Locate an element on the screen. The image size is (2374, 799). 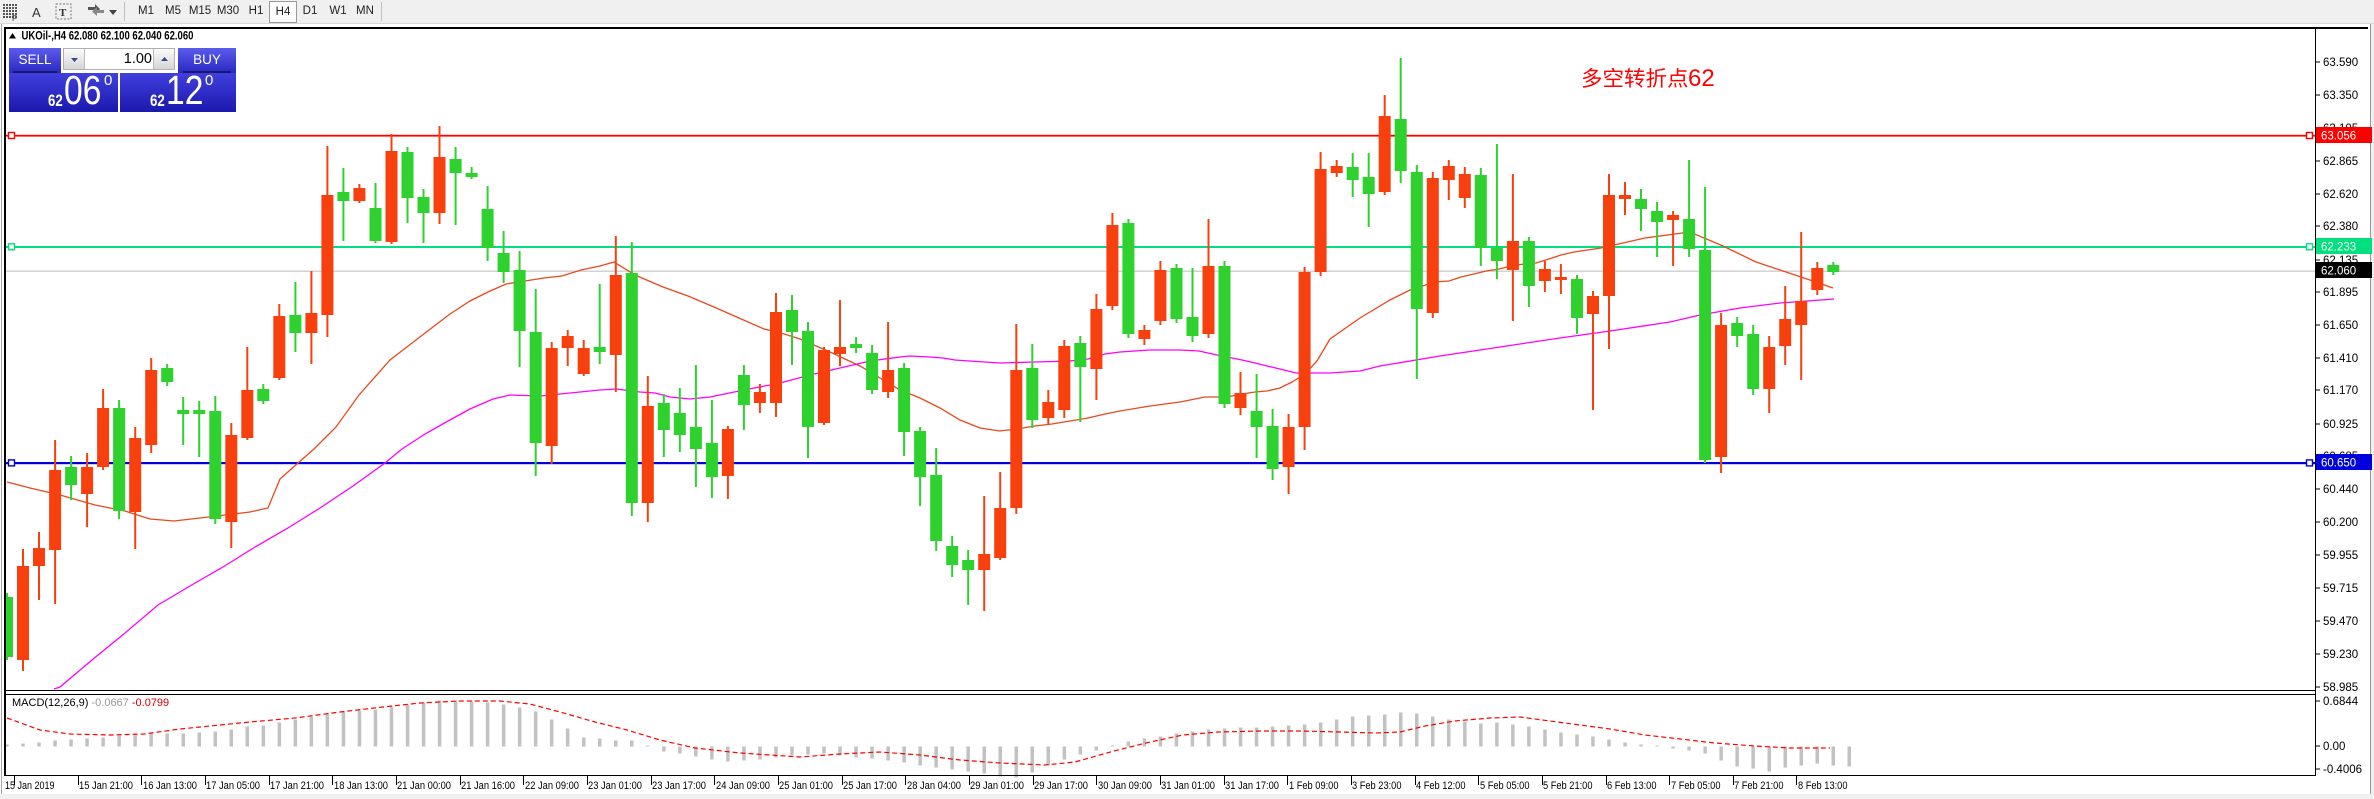
svg-text: MACD(12,26,9) -0.0667 -0.0799 is located at coordinates (90, 703).